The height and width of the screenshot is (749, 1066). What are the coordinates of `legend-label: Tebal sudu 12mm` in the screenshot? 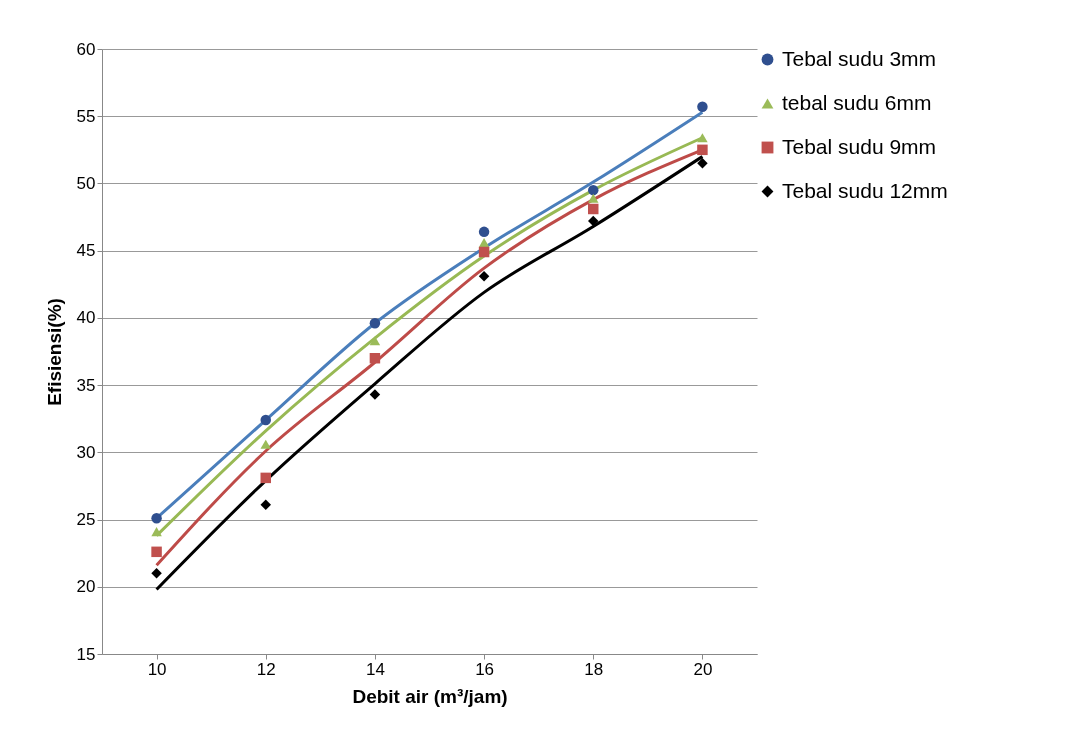 It's located at (865, 190).